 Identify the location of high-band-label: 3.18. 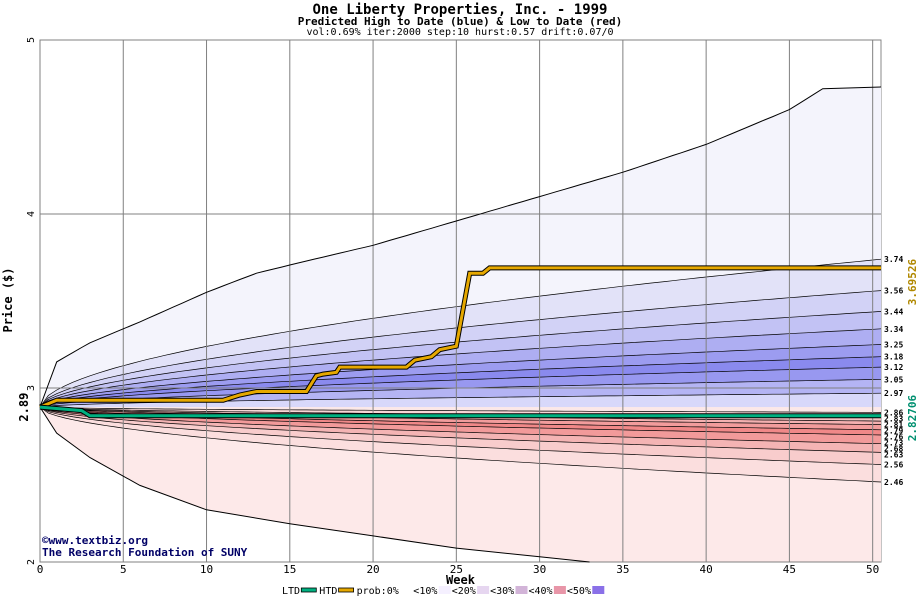
(893, 357).